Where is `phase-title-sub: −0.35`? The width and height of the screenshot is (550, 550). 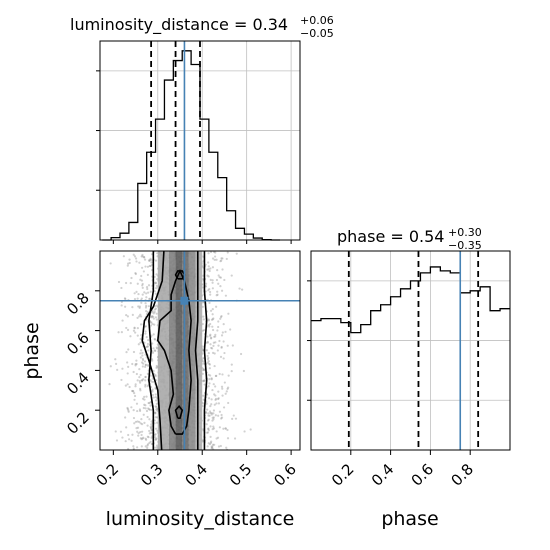 phase-title-sub: −0.35 is located at coordinates (465, 245).